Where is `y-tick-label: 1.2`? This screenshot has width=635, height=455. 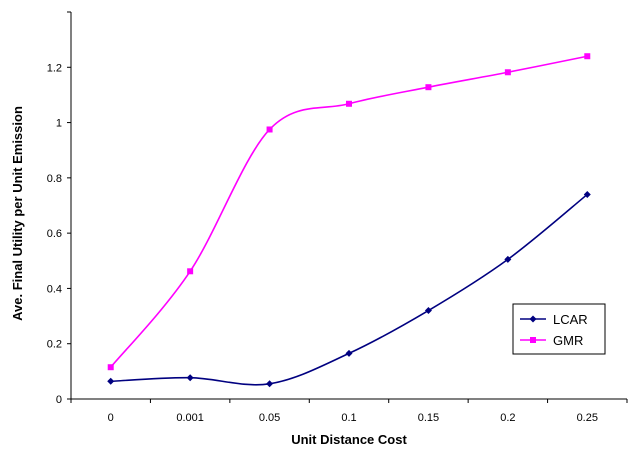
y-tick-label: 1.2 is located at coordinates (54, 68).